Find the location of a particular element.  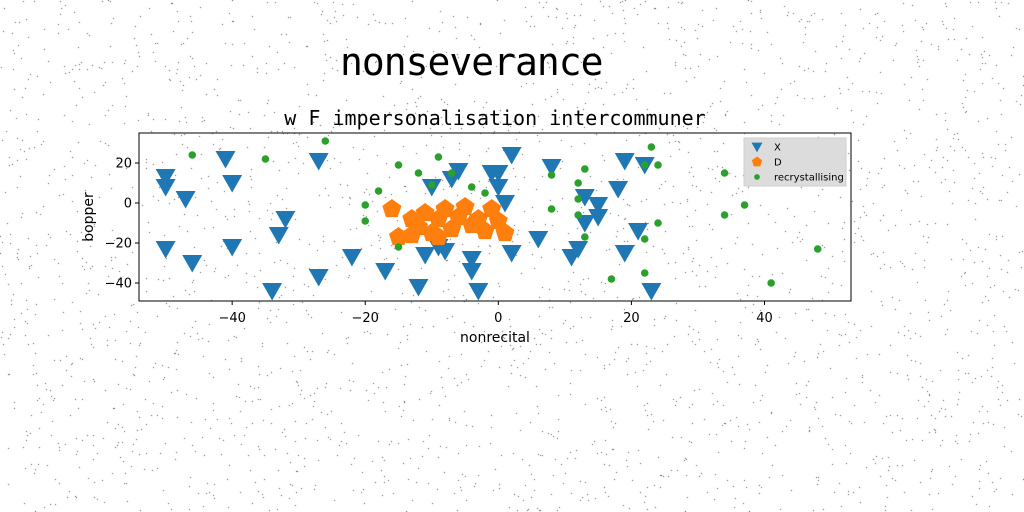

x-tick-label-4: 40 is located at coordinates (764, 318).